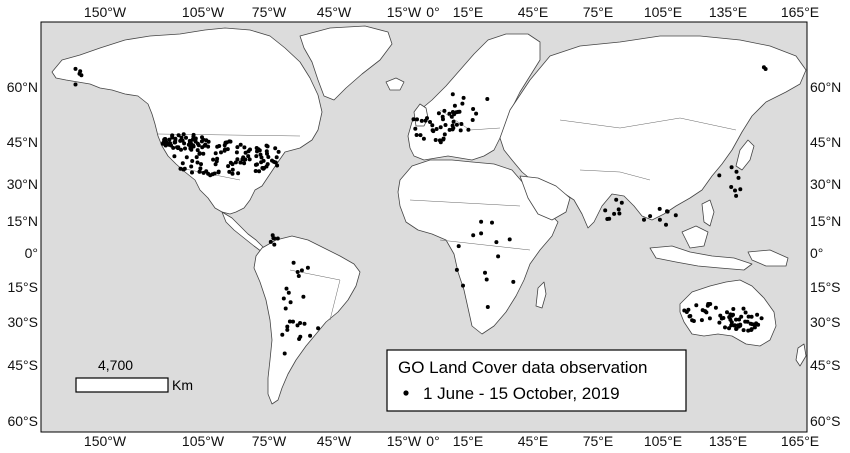  What do you see at coordinates (22, 421) in the screenshot?
I see `latitude-label-left-8: 60°S` at bounding box center [22, 421].